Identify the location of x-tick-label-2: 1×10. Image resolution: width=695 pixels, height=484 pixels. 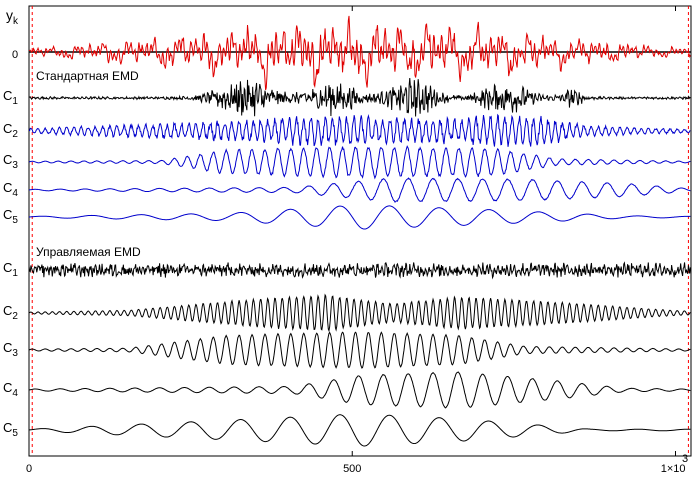
(673, 469).